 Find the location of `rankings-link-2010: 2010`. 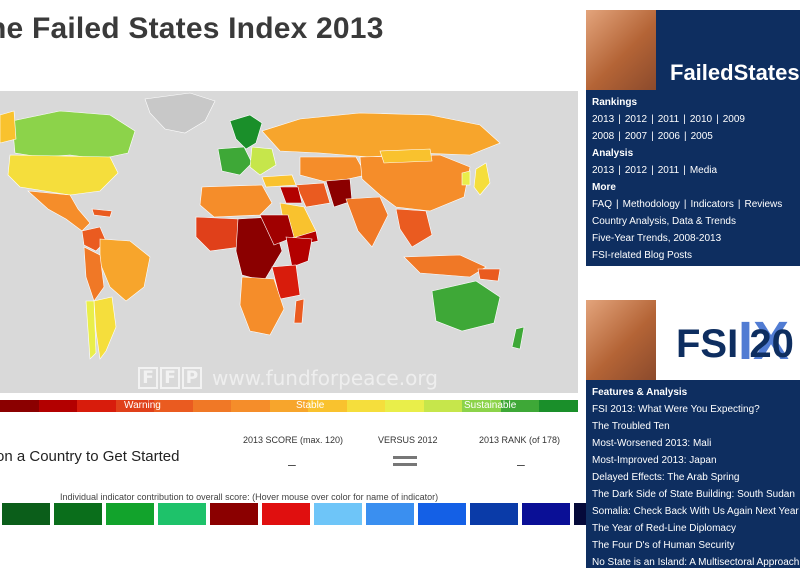

rankings-link-2010: 2010 is located at coordinates (701, 119).